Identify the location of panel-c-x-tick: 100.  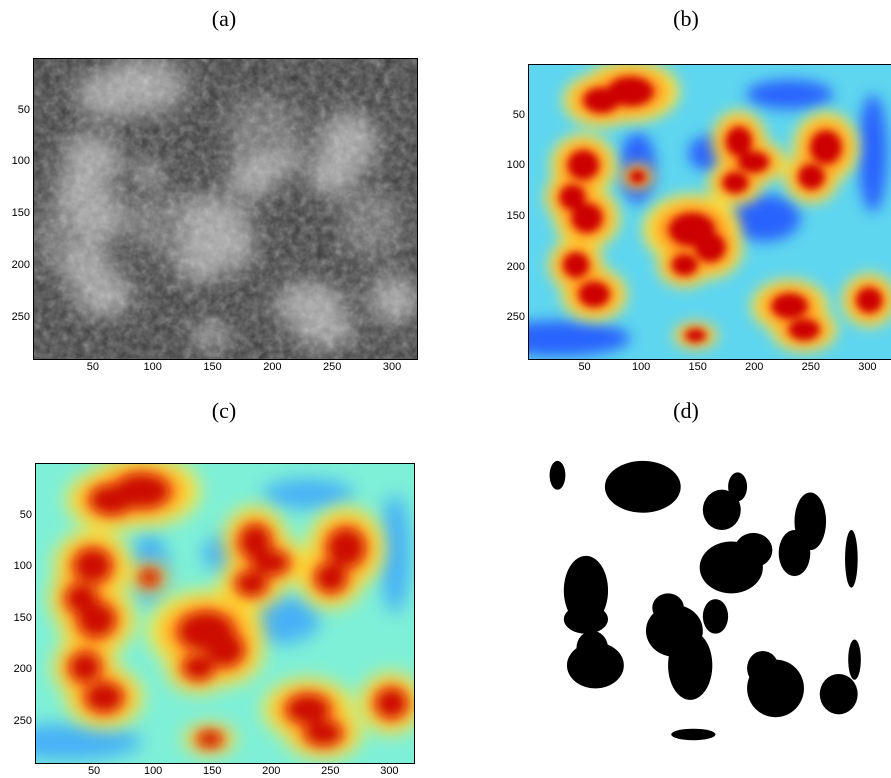
(153, 771).